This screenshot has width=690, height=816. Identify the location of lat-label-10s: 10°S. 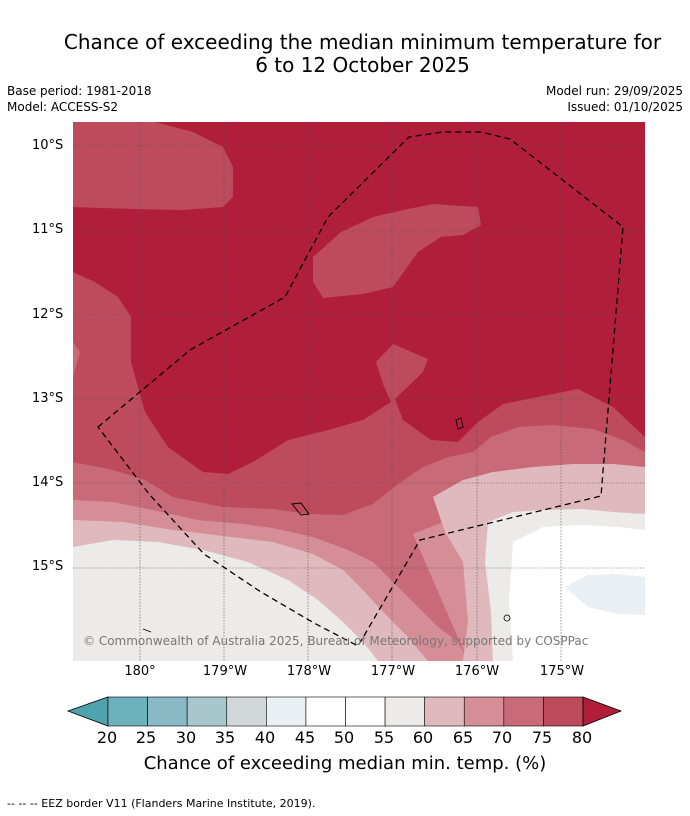
(48, 145).